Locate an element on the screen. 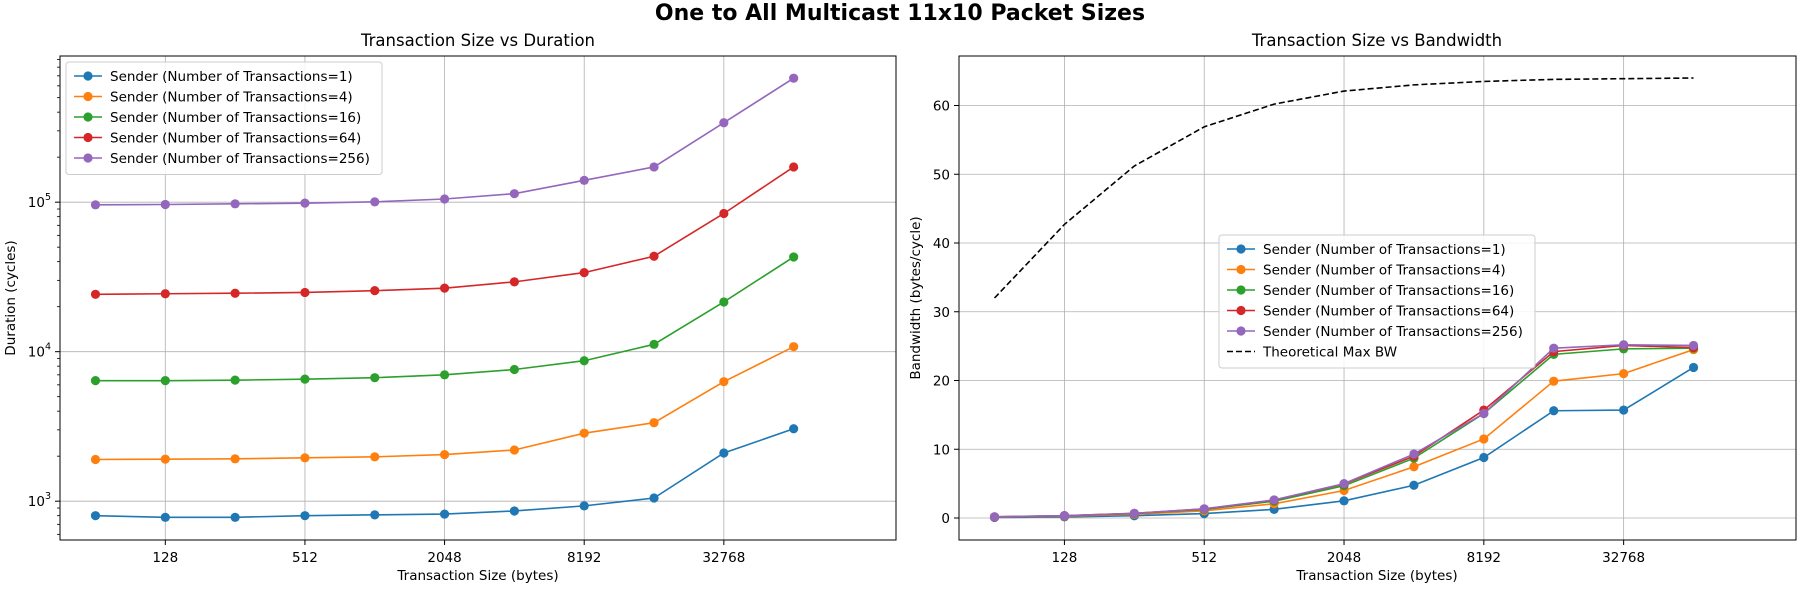 This screenshot has width=1800, height=600. bandwidth-x-tick-label: 128 is located at coordinates (1065, 558).